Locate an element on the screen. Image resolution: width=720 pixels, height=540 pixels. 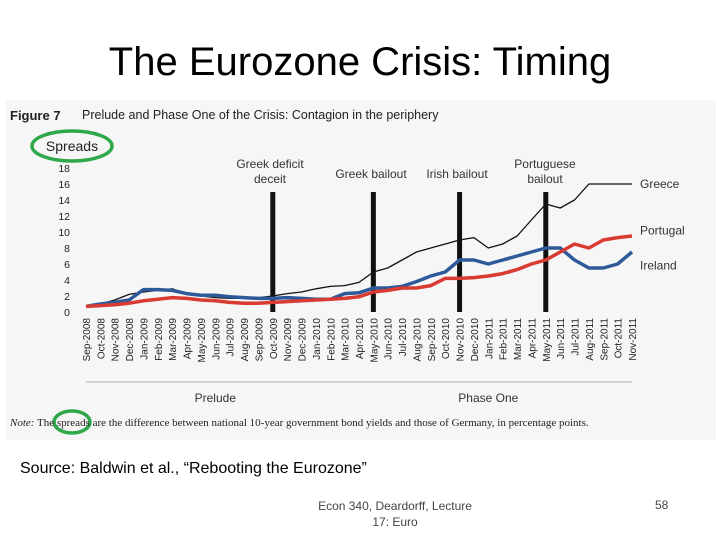
x-tick-label: Dec-2009 is located at coordinates (303, 340).